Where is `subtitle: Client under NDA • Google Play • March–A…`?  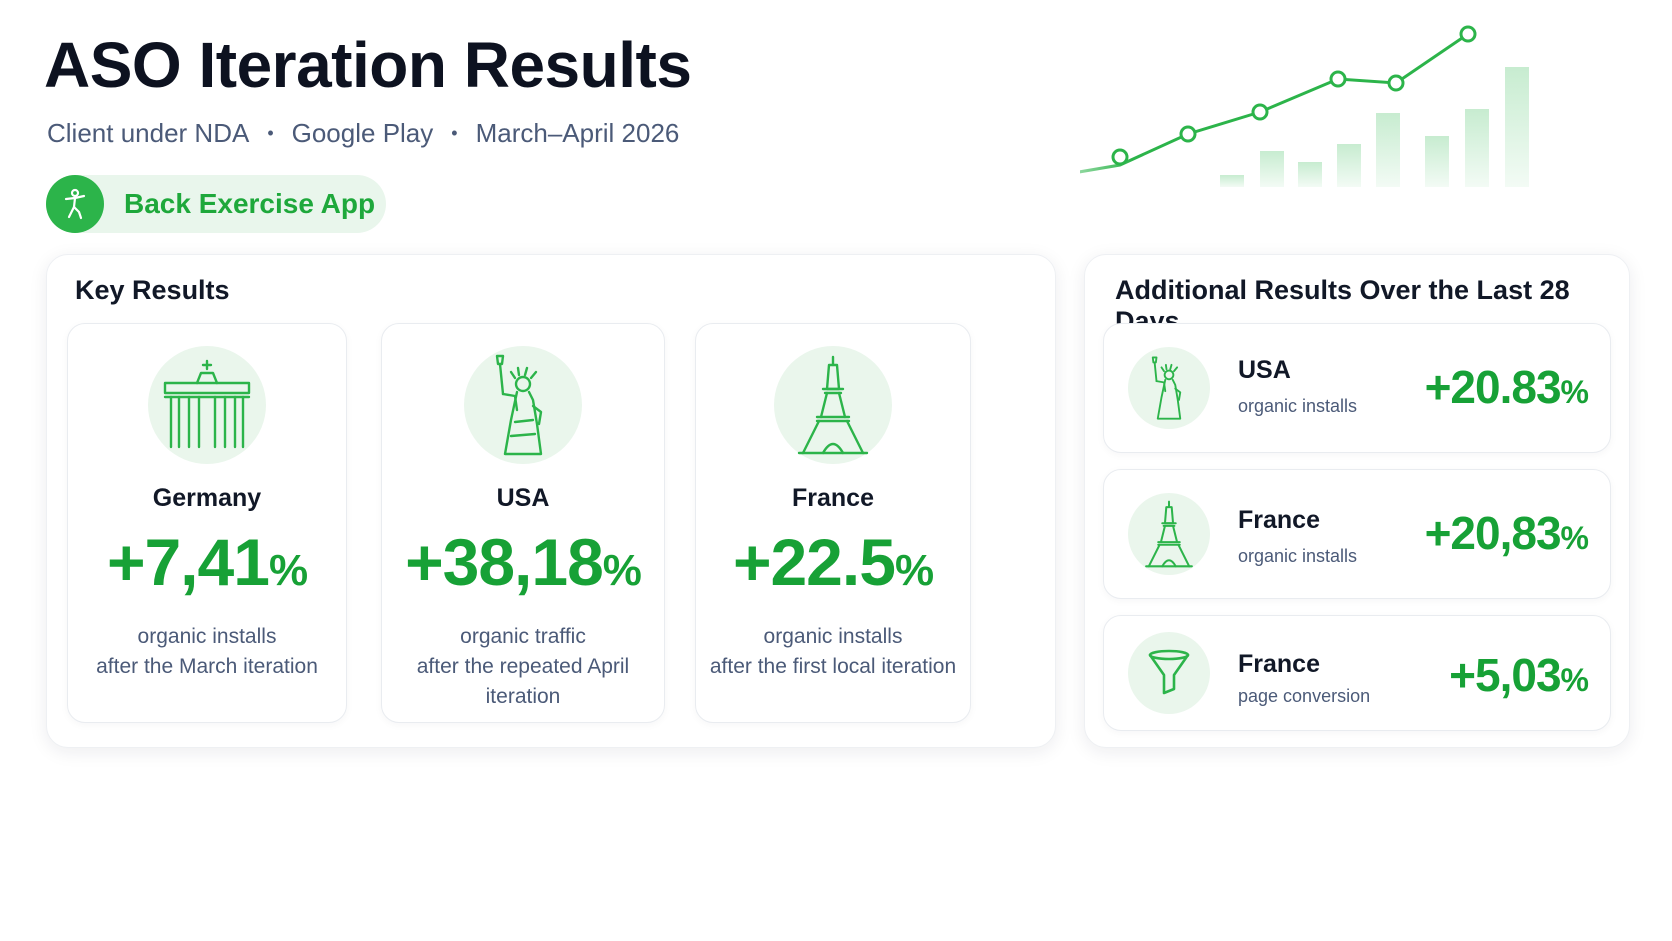 subtitle: Client under NDA • Google Play • March–A… is located at coordinates (363, 133).